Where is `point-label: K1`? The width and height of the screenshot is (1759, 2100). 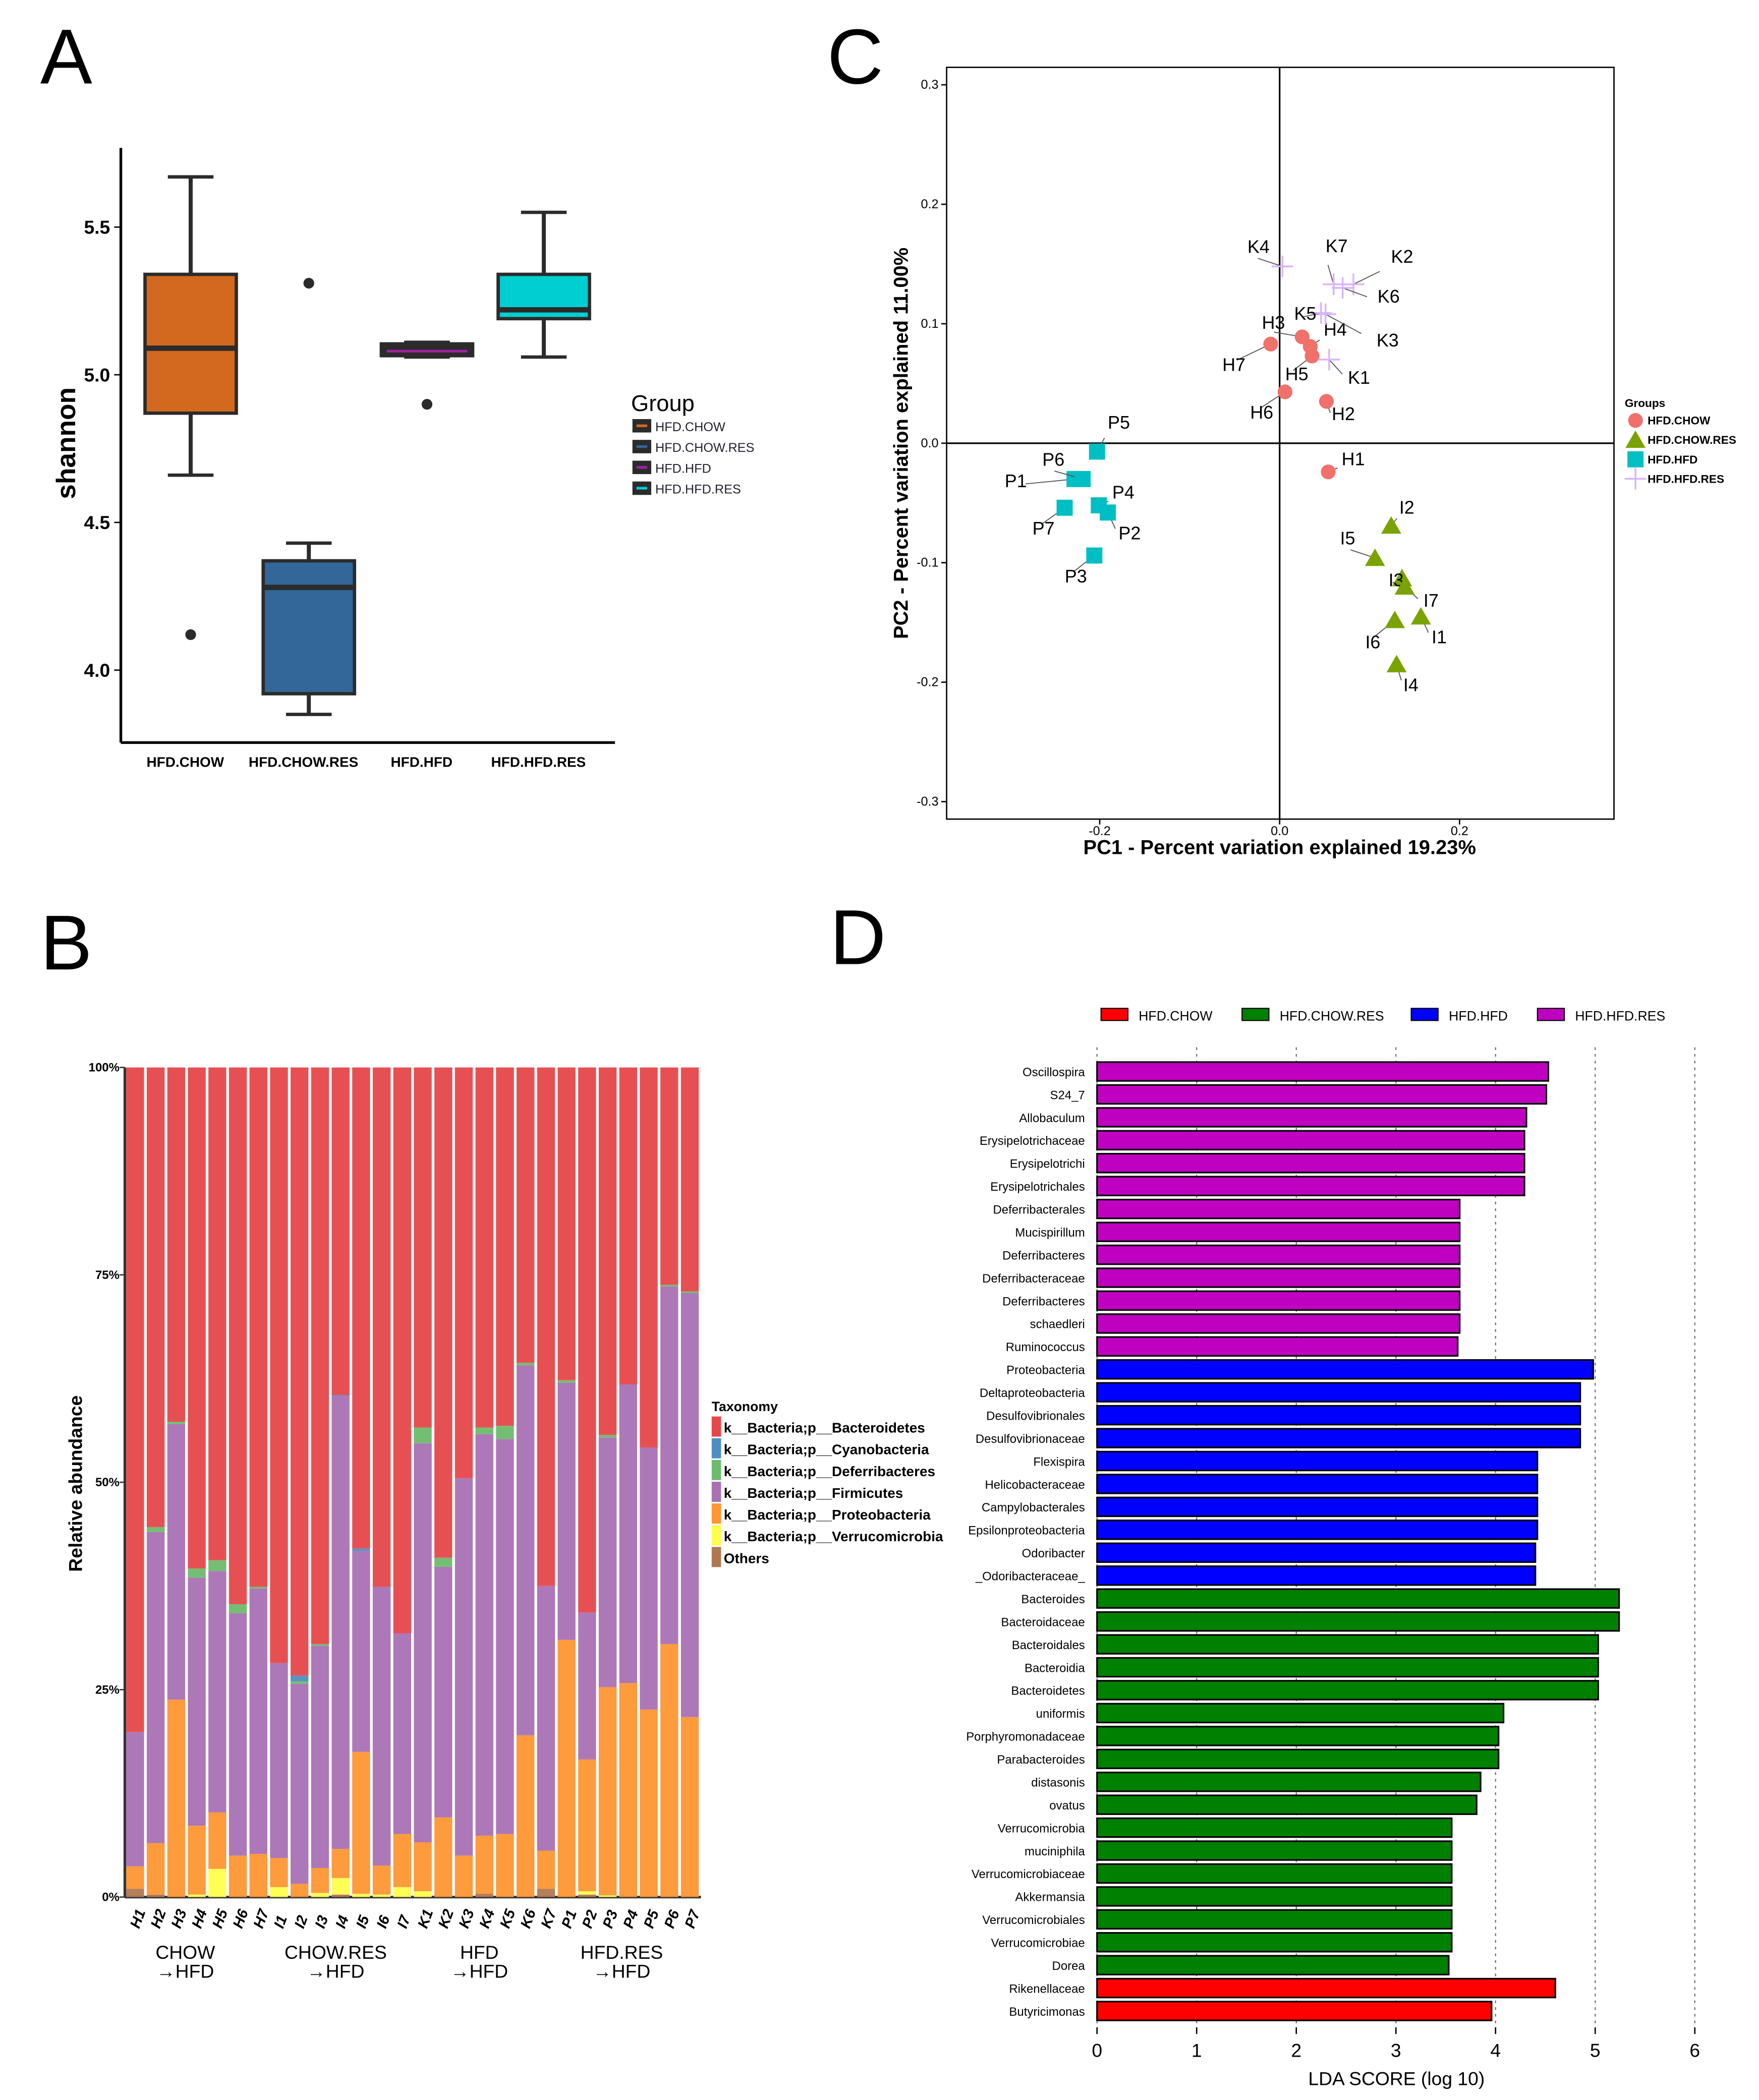
point-label: K1 is located at coordinates (1359, 377).